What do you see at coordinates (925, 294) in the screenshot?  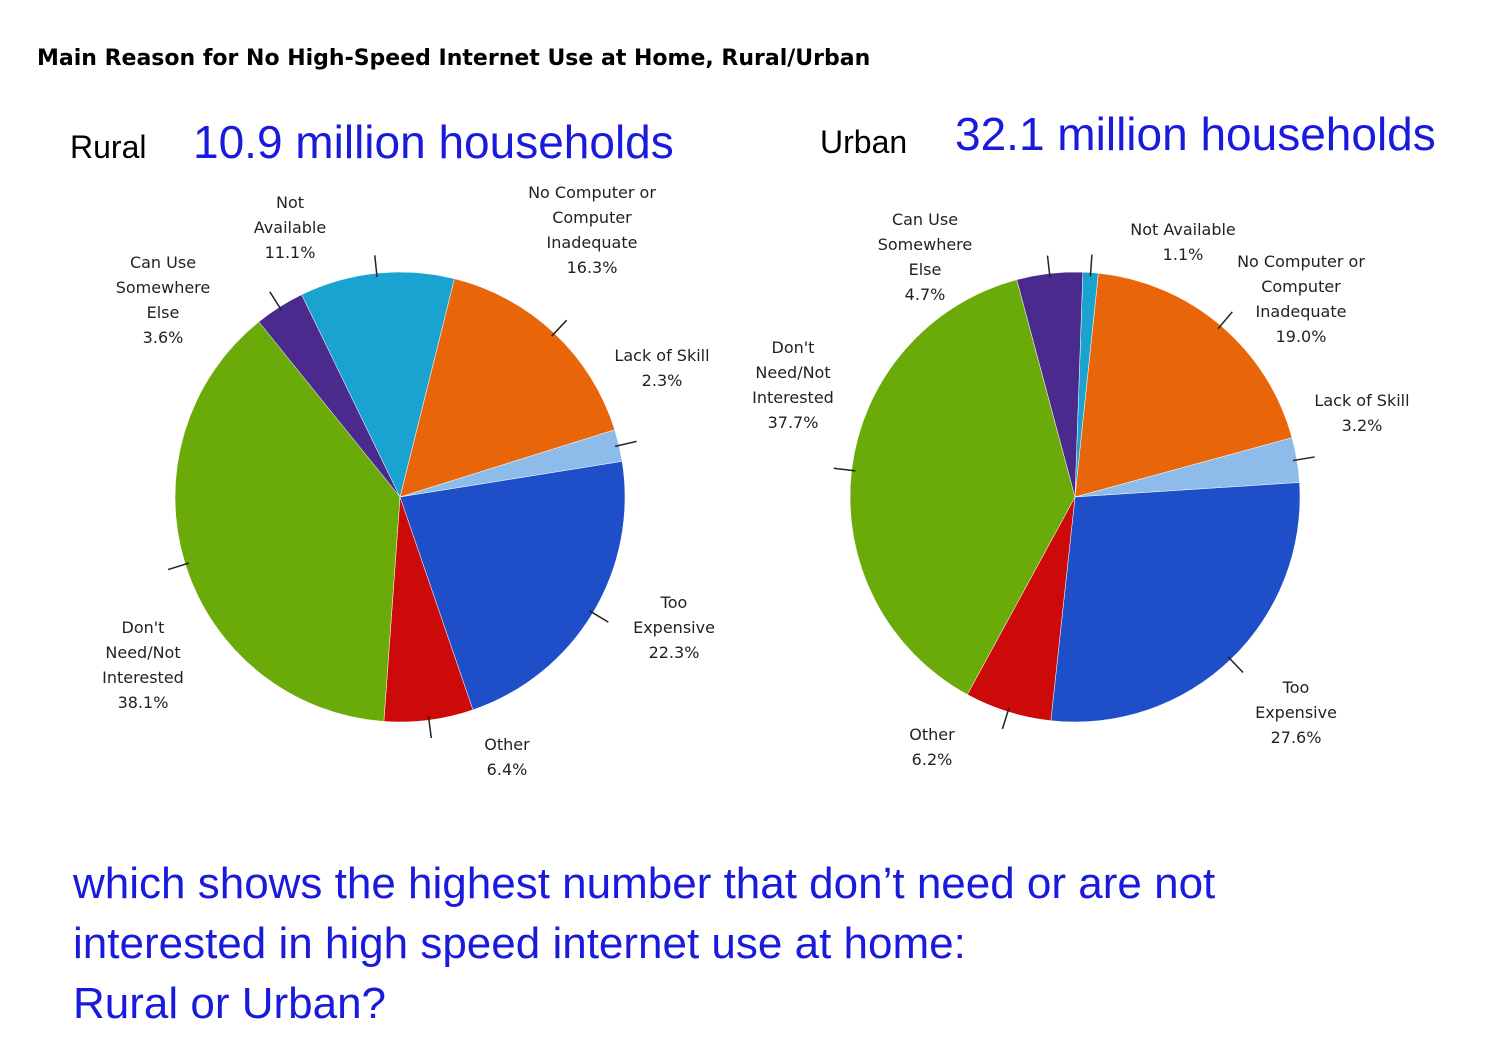 I see `value-label: 4.7%` at bounding box center [925, 294].